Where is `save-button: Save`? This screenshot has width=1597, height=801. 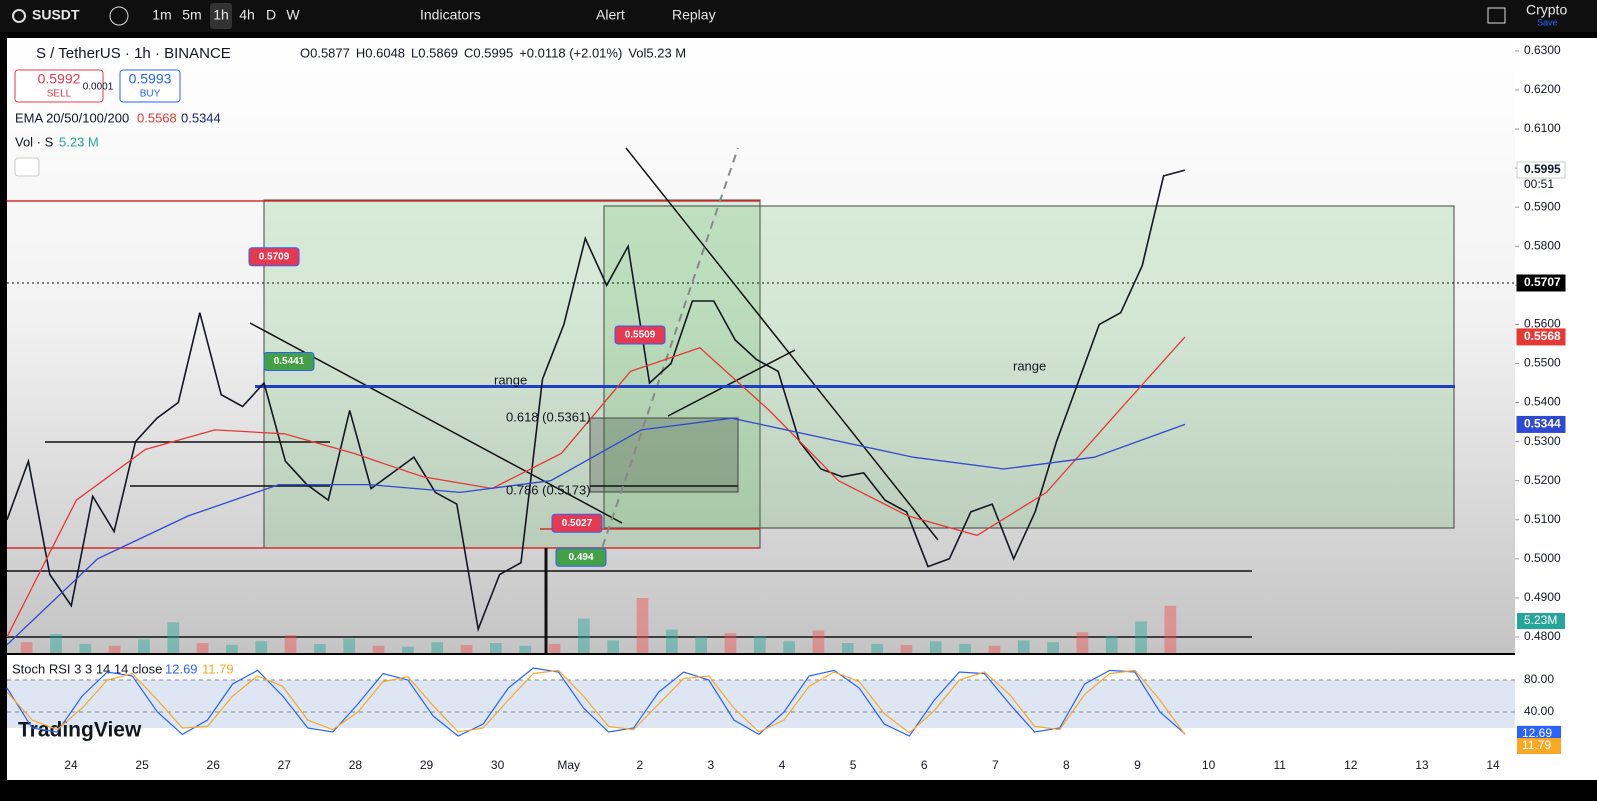
save-button: Save is located at coordinates (1547, 22).